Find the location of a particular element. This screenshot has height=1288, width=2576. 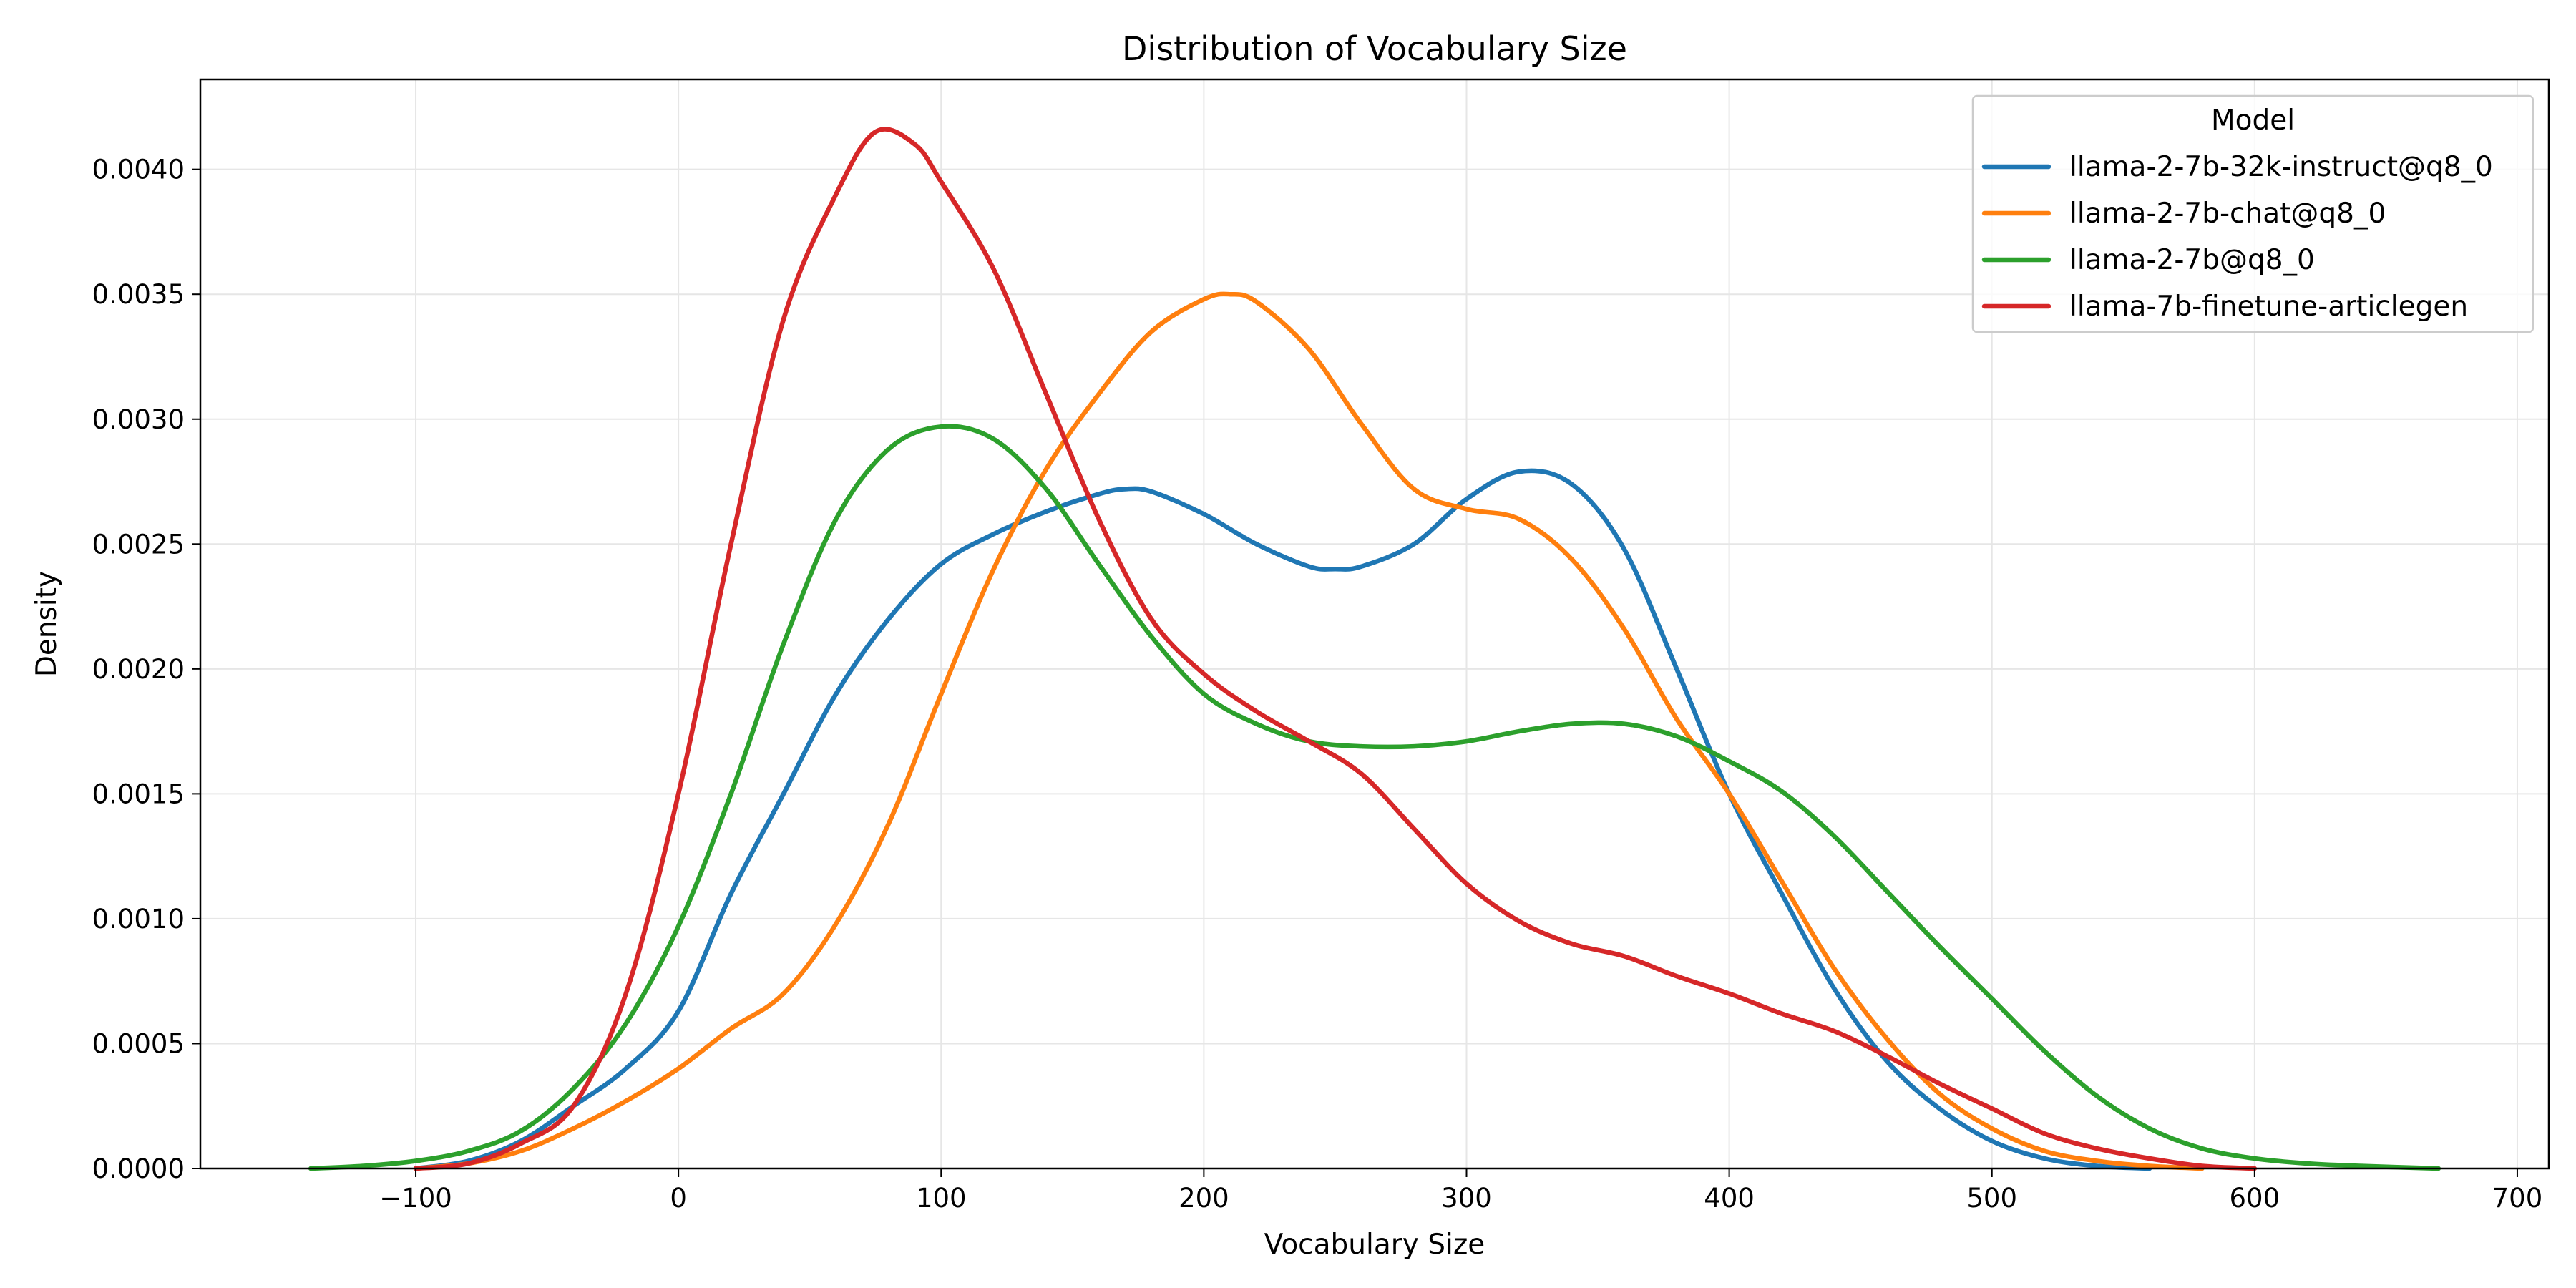

y-tick-label: 0.0030 is located at coordinates (138, 419).